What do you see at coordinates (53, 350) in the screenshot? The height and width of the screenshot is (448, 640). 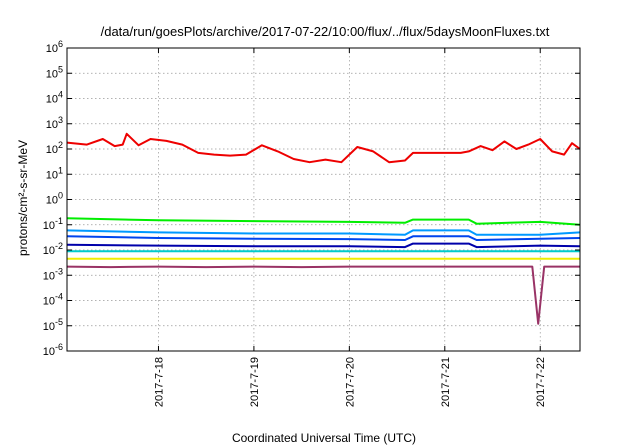 I see `y-tick-label: 10⁻⁶` at bounding box center [53, 350].